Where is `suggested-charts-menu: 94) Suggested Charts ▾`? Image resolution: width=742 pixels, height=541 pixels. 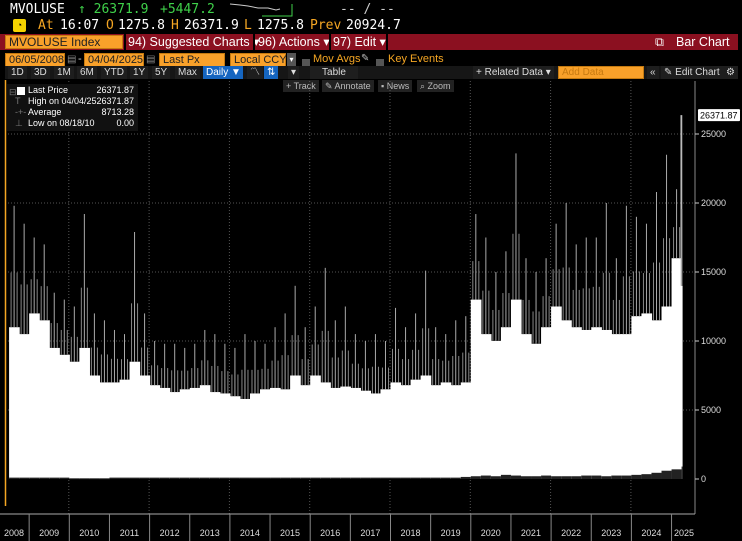
suggested-charts-menu: 94) Suggested Charts ▾ is located at coordinates (194, 42).